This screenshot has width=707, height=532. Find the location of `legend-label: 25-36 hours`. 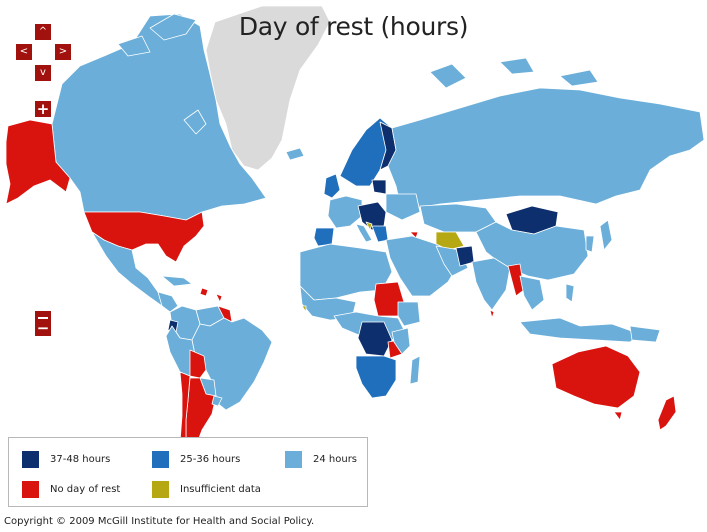

legend-label: 25-36 hours is located at coordinates (210, 459).